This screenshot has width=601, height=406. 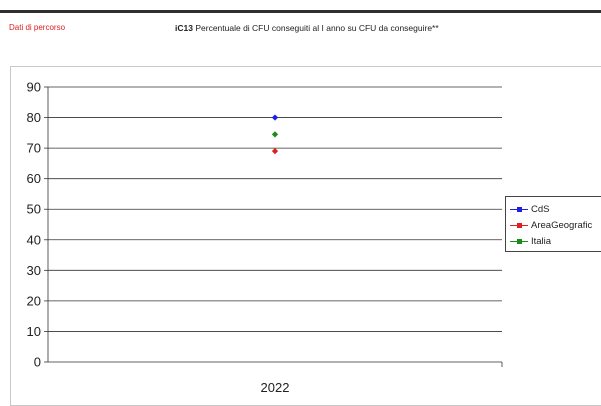 I want to click on y-tick-label-70: 70, so click(x=34, y=148).